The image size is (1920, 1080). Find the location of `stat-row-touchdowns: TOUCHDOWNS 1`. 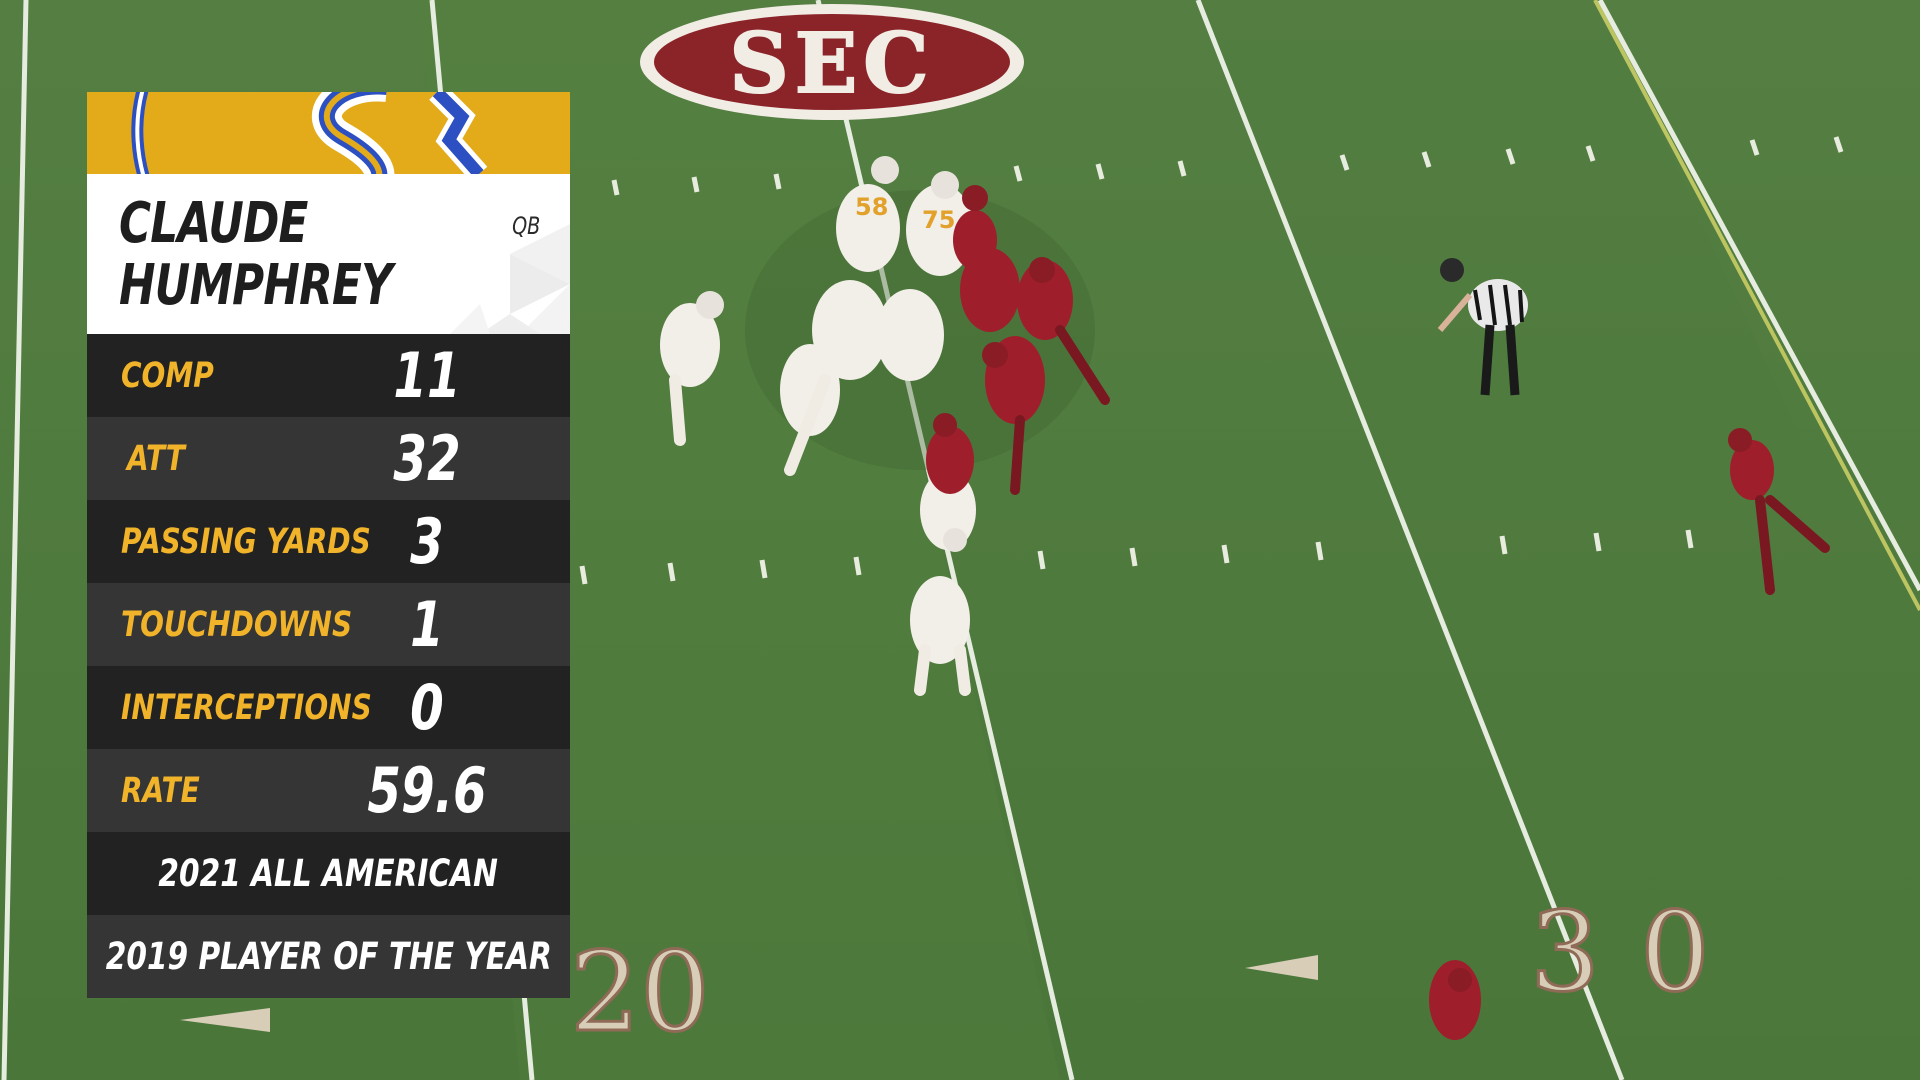

stat-row-touchdowns: TOUCHDOWNS 1 is located at coordinates (328, 624).